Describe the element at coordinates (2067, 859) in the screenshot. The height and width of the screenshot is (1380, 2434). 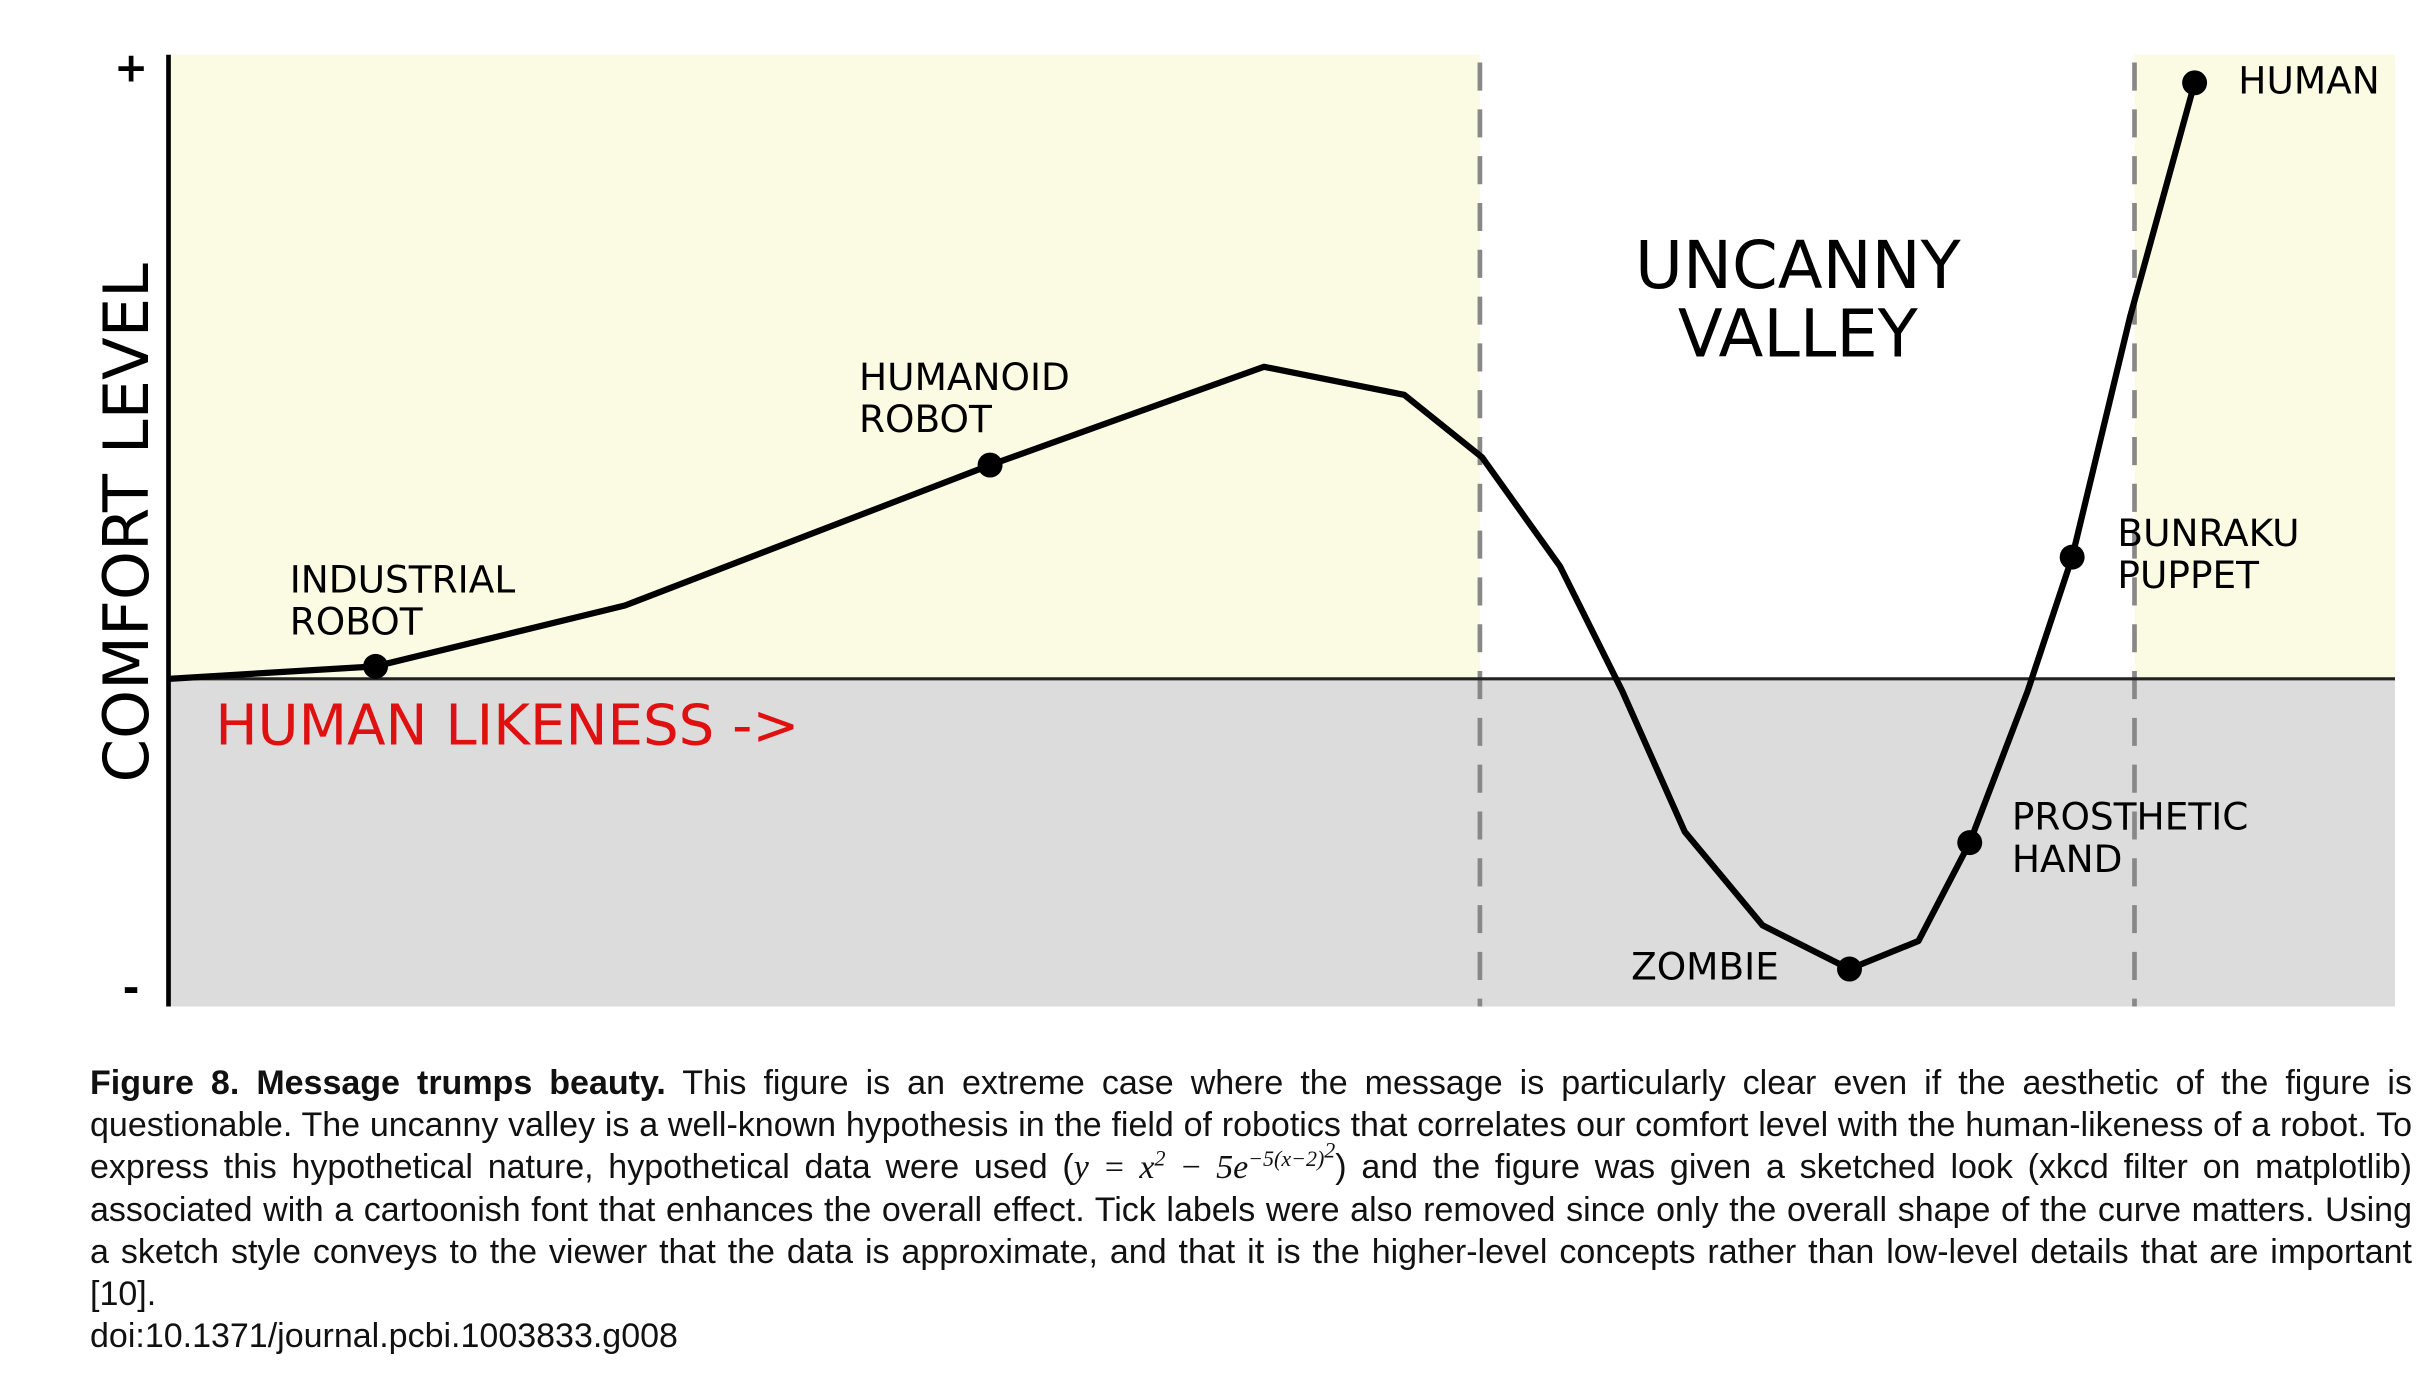
I see `point-label: HAND` at that location.